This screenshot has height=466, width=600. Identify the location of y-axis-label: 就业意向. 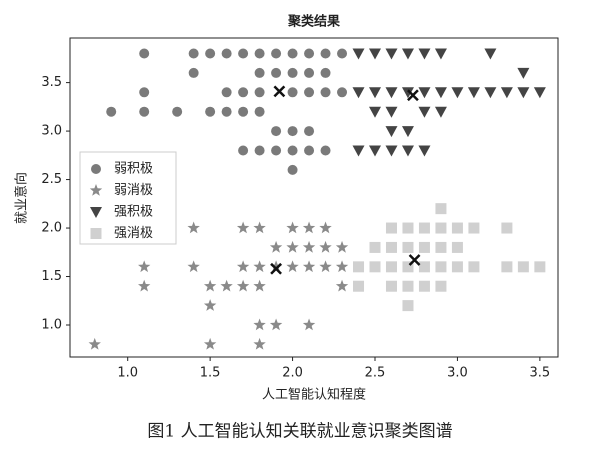
(22, 198).